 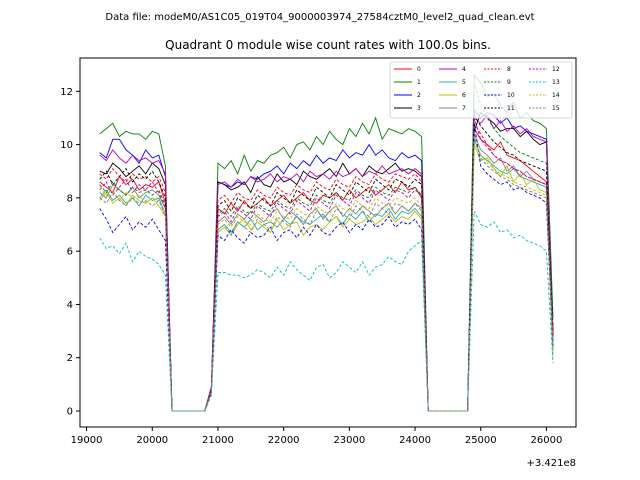 I want to click on legend-label-8: 8, so click(x=509, y=69).